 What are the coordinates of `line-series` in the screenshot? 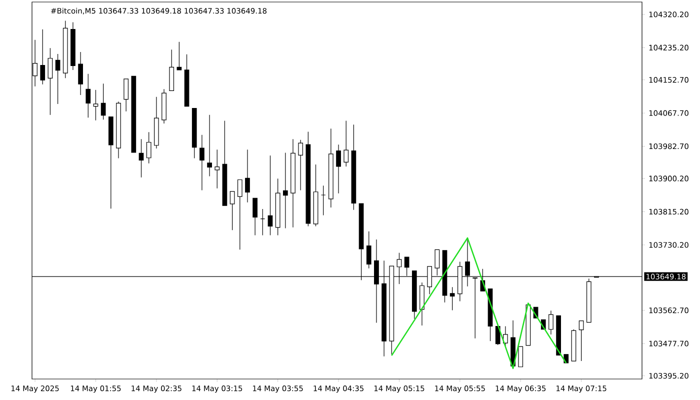 It's located at (478, 303).